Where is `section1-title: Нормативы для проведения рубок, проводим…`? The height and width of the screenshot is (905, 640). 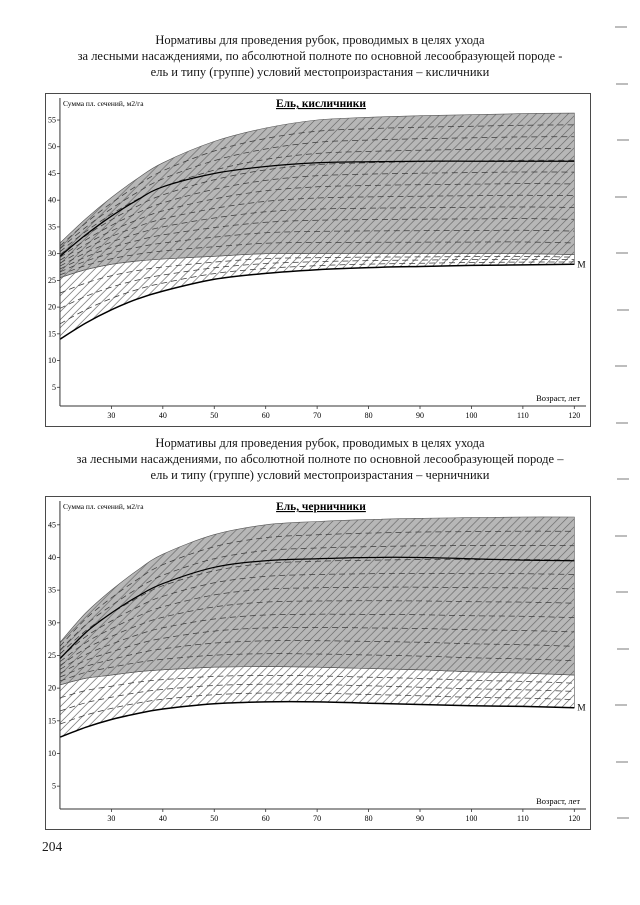 section1-title: Нормативы для проведения рубок, проводим… is located at coordinates (320, 56).